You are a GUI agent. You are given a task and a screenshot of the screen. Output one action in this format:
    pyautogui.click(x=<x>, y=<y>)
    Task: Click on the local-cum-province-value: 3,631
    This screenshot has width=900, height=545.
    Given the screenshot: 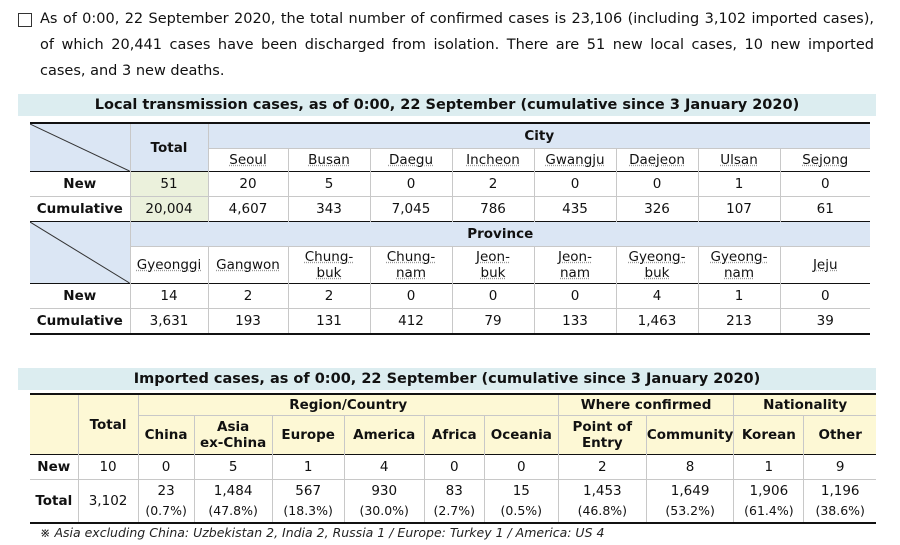 What is the action you would take?
    pyautogui.click(x=169, y=321)
    